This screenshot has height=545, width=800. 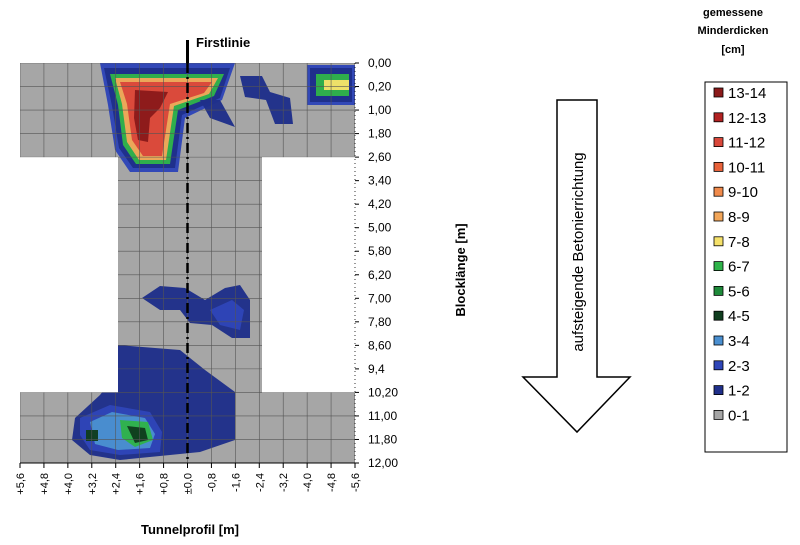 I want to click on y-tick-label: 9,4, so click(x=376, y=369).